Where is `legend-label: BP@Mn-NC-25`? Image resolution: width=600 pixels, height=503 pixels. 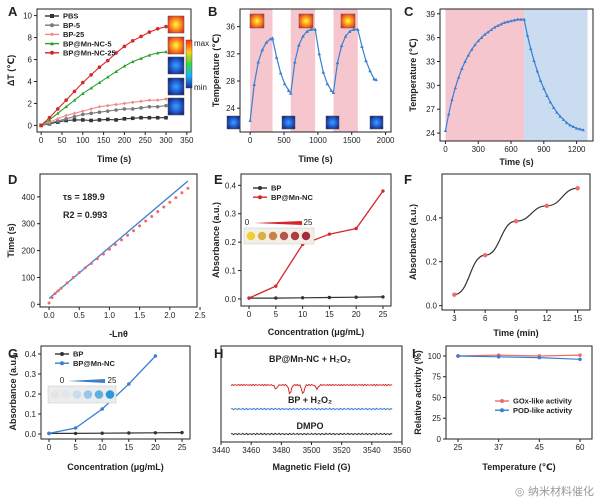 legend-label: BP@Mn-NC-25 is located at coordinates (89, 53).